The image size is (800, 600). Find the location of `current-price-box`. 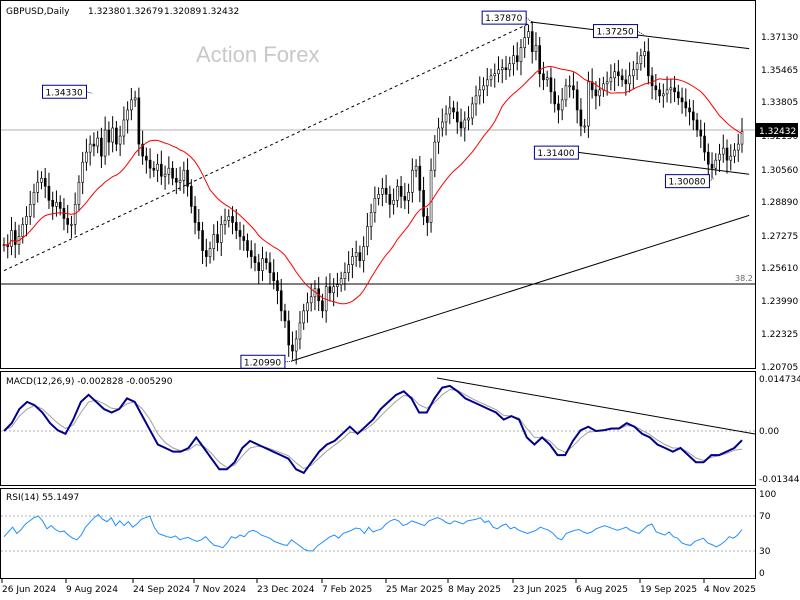

current-price-box is located at coordinates (777, 130).